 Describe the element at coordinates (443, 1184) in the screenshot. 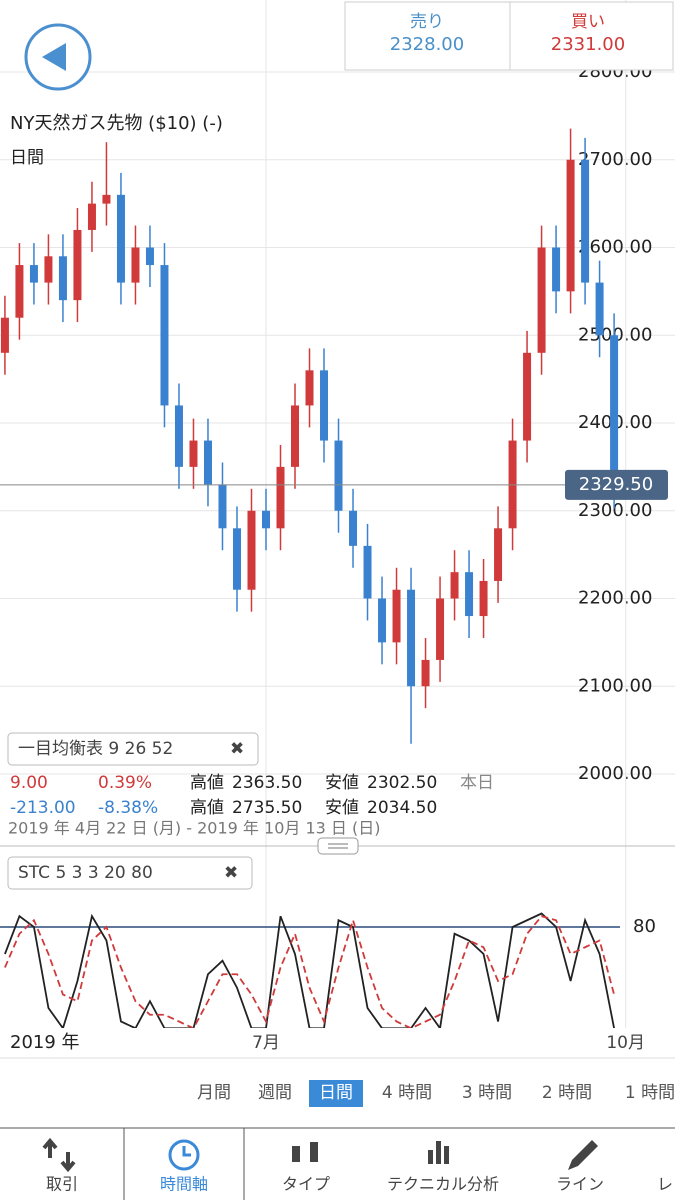

I see `tab-button: テクニカル分析` at that location.